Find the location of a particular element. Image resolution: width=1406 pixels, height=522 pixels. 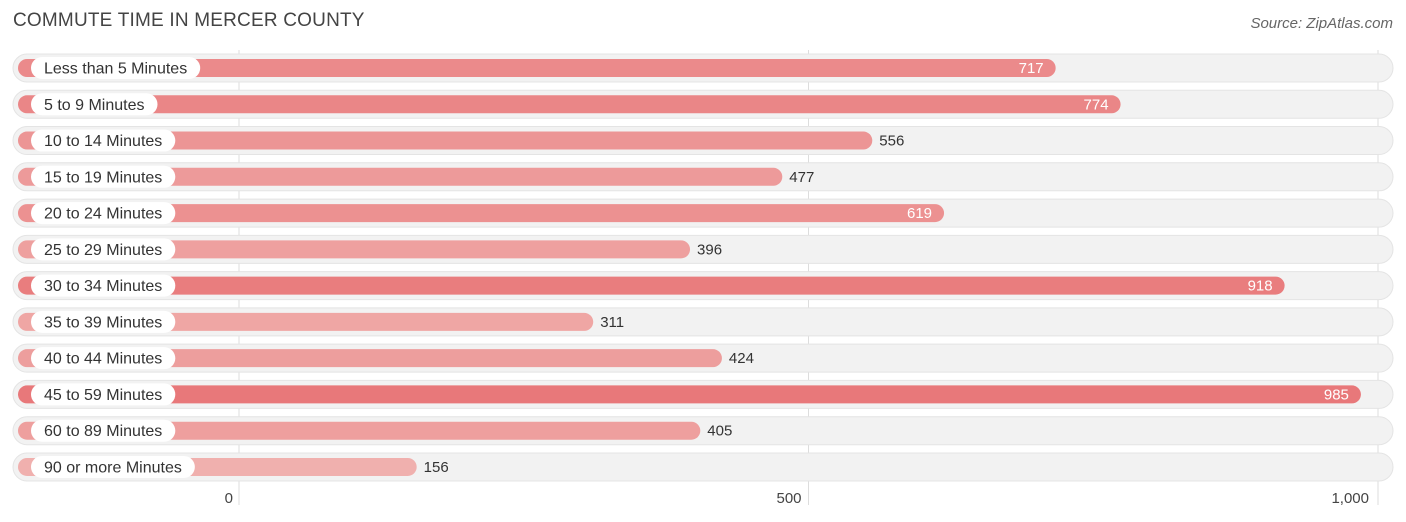

value-label: 985 is located at coordinates (1336, 394).